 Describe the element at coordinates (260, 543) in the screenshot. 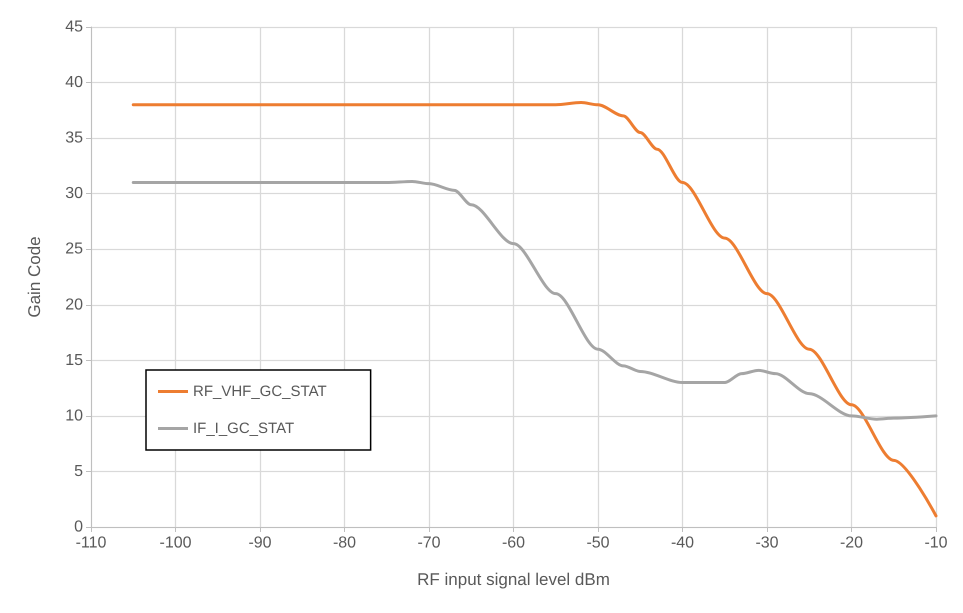

I see `x-tick-label: -90` at that location.